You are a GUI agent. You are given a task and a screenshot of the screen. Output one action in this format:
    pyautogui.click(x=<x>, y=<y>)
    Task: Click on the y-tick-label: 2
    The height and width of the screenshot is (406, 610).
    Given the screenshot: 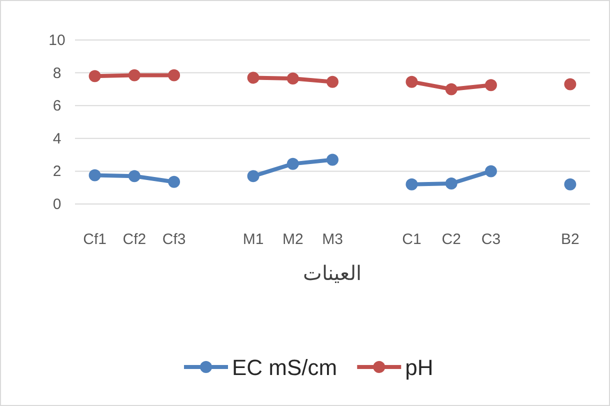 What is the action you would take?
    pyautogui.click(x=57, y=171)
    